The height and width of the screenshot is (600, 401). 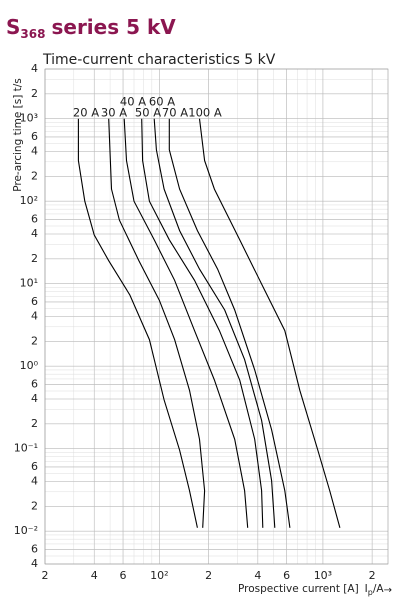 I want to click on x-tick-label: 10³, so click(x=323, y=575).